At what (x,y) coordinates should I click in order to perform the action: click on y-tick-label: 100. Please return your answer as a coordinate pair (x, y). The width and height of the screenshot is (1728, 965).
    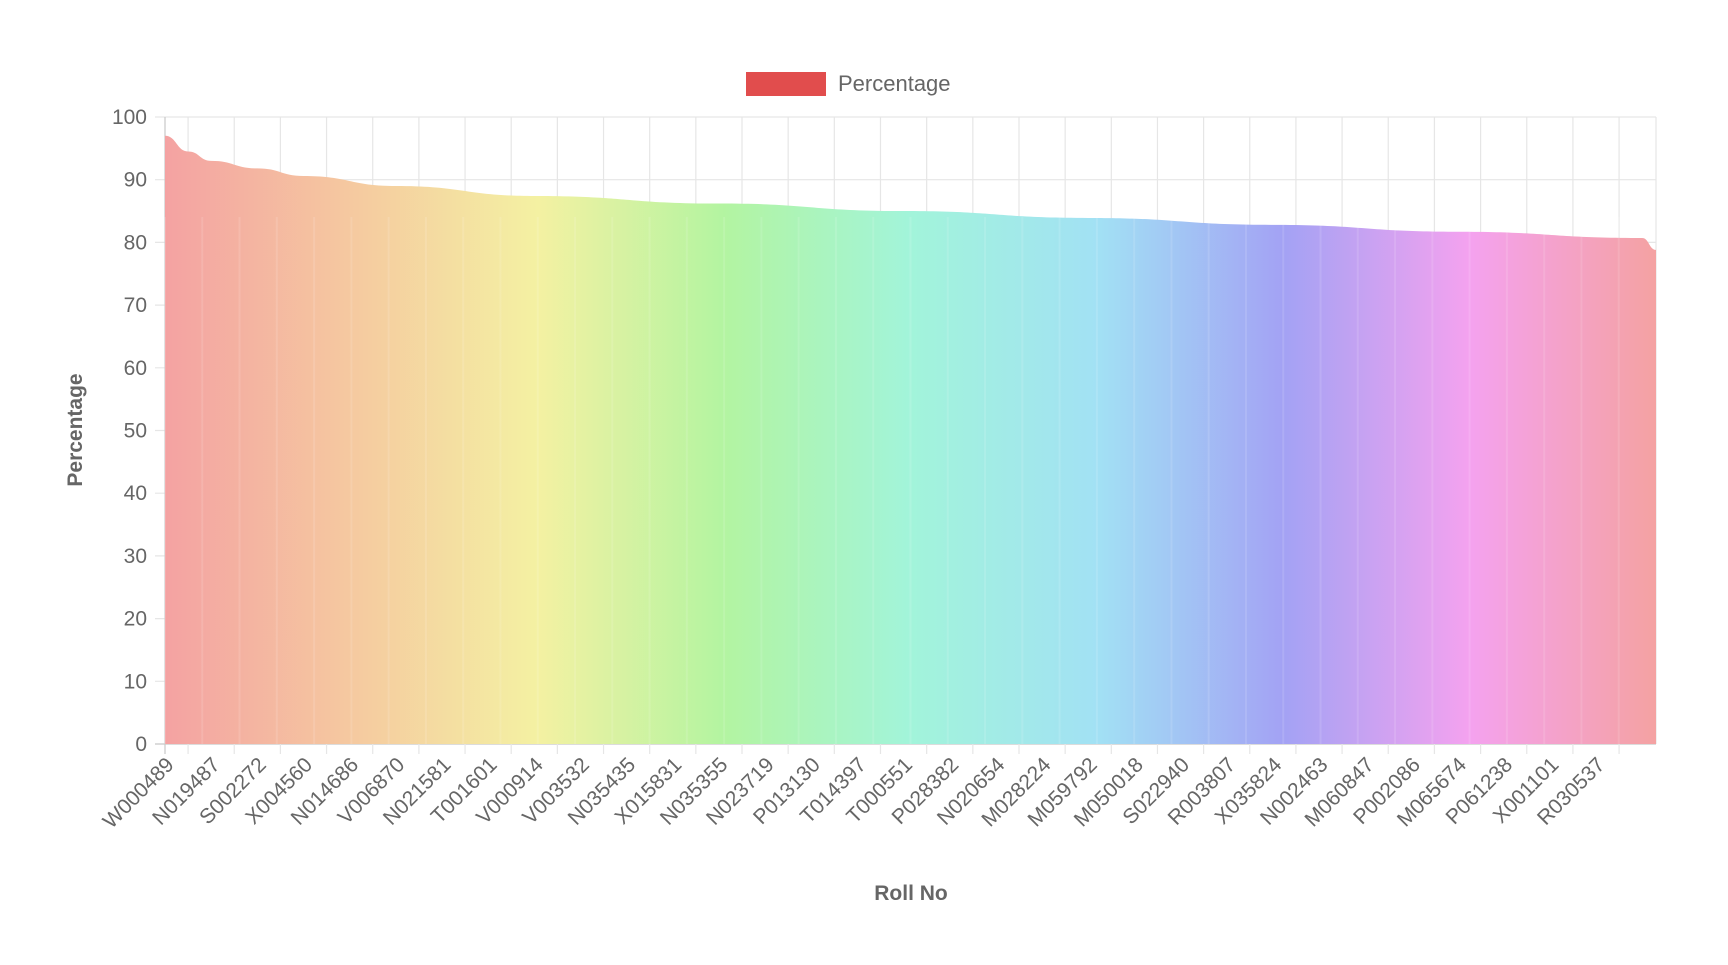
    Looking at the image, I should click on (129, 117).